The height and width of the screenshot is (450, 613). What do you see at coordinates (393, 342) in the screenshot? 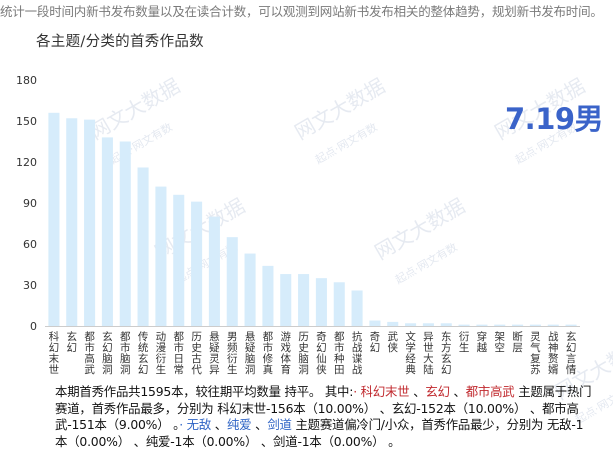
I see `x-tick-label: 武侠` at bounding box center [393, 342].